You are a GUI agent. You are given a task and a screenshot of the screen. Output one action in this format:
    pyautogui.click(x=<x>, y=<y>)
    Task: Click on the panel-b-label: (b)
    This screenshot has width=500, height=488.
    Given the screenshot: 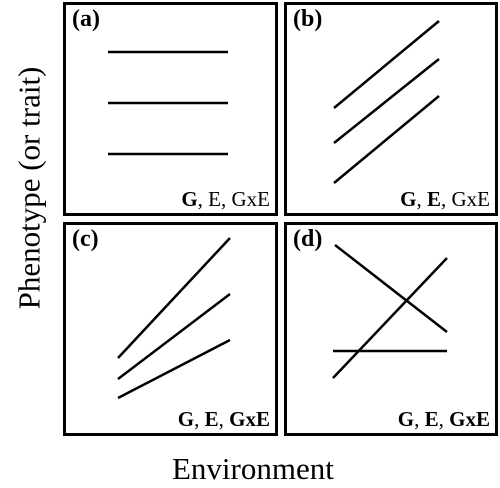 What is the action you would take?
    pyautogui.click(x=308, y=19)
    